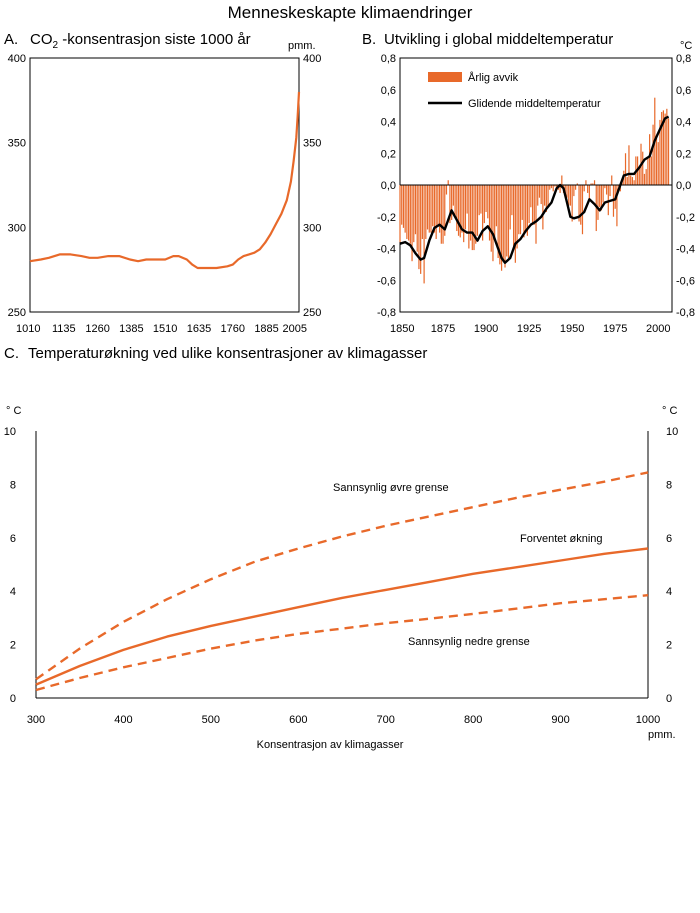 The height and width of the screenshot is (913, 700). Describe the element at coordinates (469, 642) in the screenshot. I see `proj-series-label: Sannsynlig nedre grense` at that location.